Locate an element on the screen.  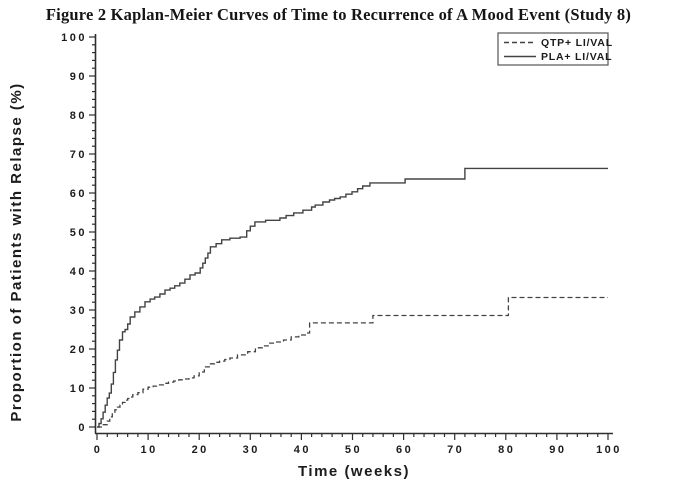
legend-label-qtp: QTP+ LI/VAL is located at coordinates (577, 43).